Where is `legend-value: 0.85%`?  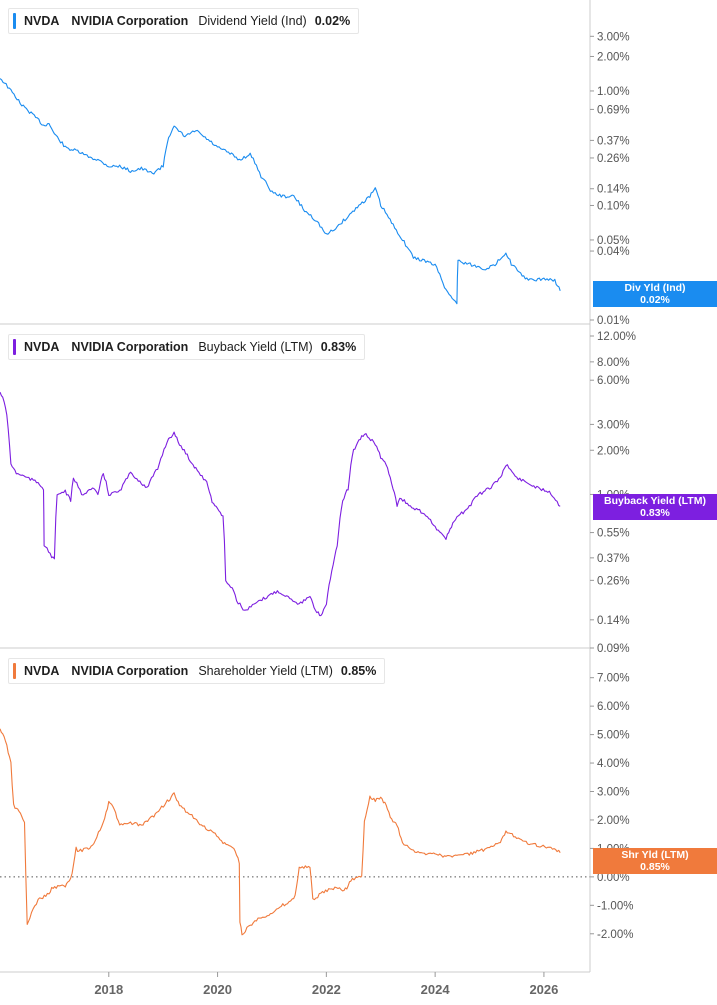
legend-value: 0.85% is located at coordinates (358, 671).